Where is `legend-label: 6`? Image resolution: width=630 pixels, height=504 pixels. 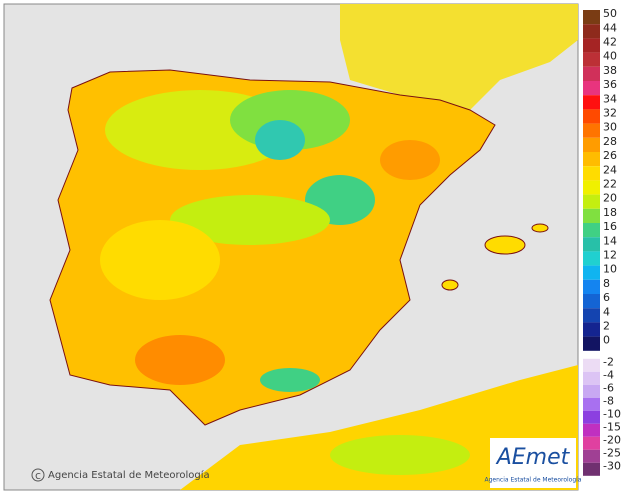
legend-label: 6 is located at coordinates (606, 297).